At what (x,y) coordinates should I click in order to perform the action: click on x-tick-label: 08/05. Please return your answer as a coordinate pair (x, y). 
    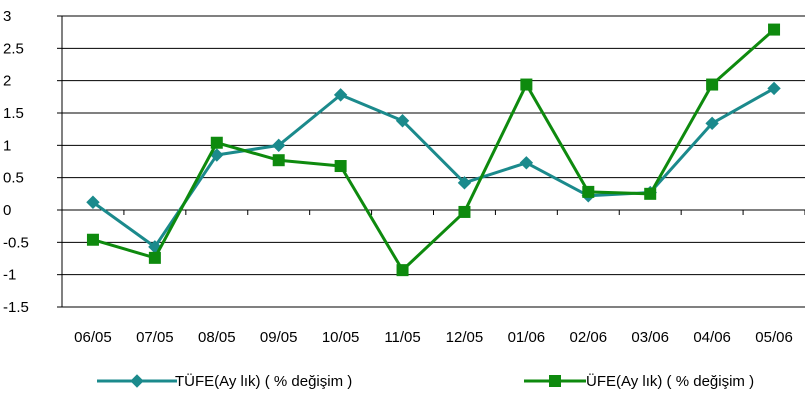
    Looking at the image, I should click on (217, 337).